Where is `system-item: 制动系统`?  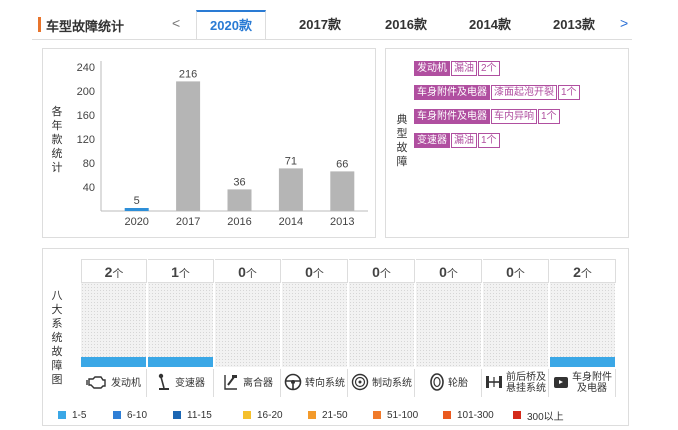
system-item: 制动系统 is located at coordinates (382, 383).